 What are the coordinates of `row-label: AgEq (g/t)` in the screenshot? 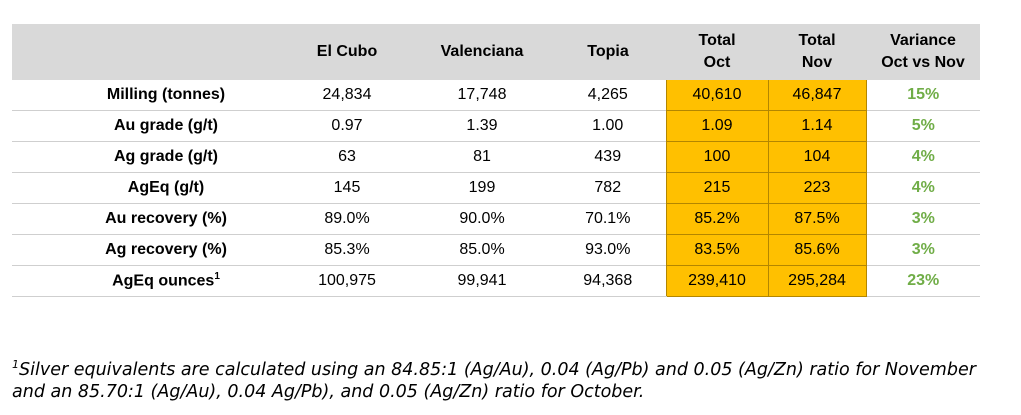 It's located at (146, 188).